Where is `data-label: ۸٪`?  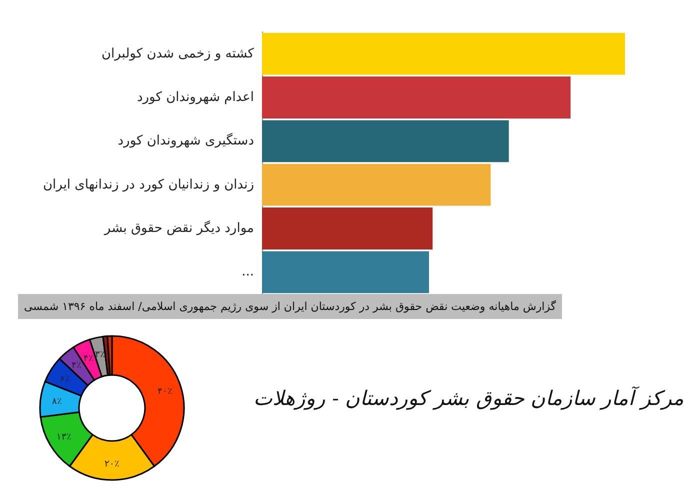
data-label: ۸٪ is located at coordinates (57, 401).